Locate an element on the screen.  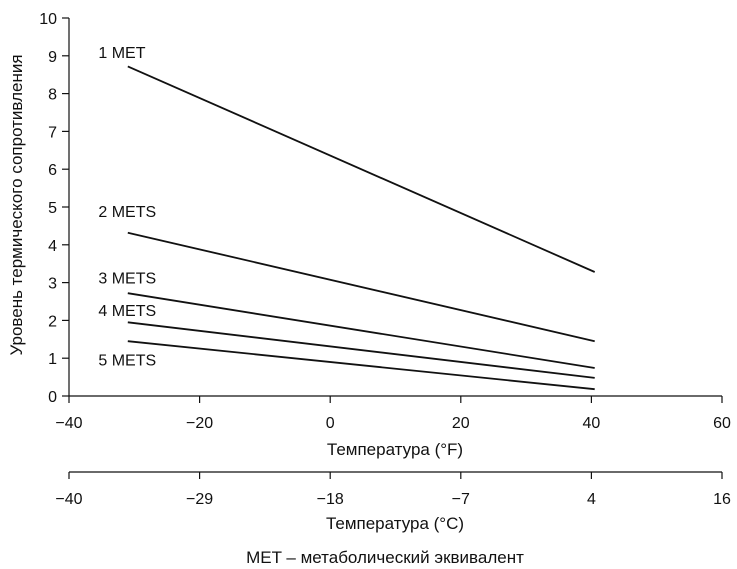
y-tick-label: 6 is located at coordinates (52, 170).